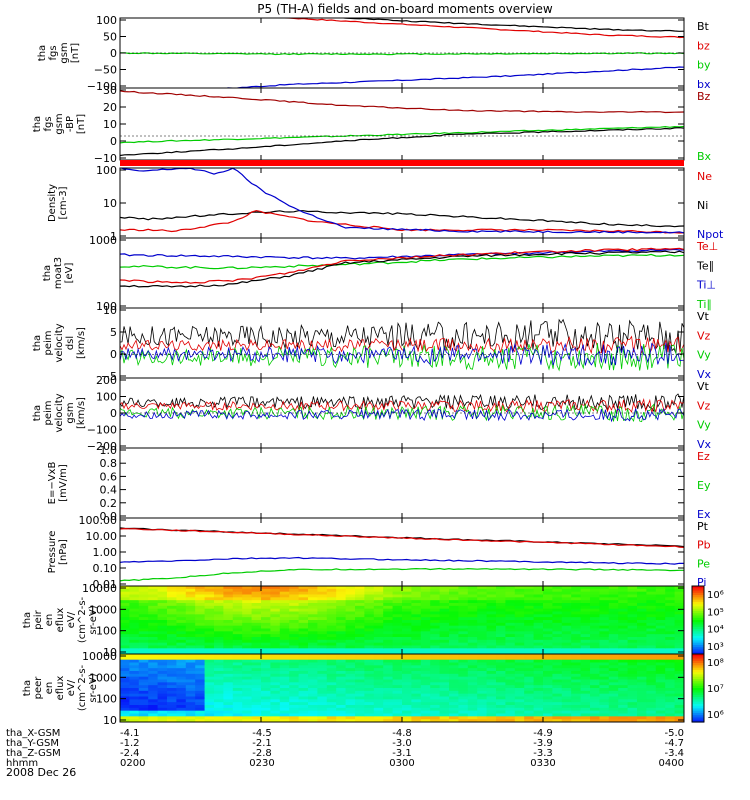 The height and width of the screenshot is (800, 750). Describe the element at coordinates (110, 652) in the screenshot. I see `y-tick-label: 10` at that location.